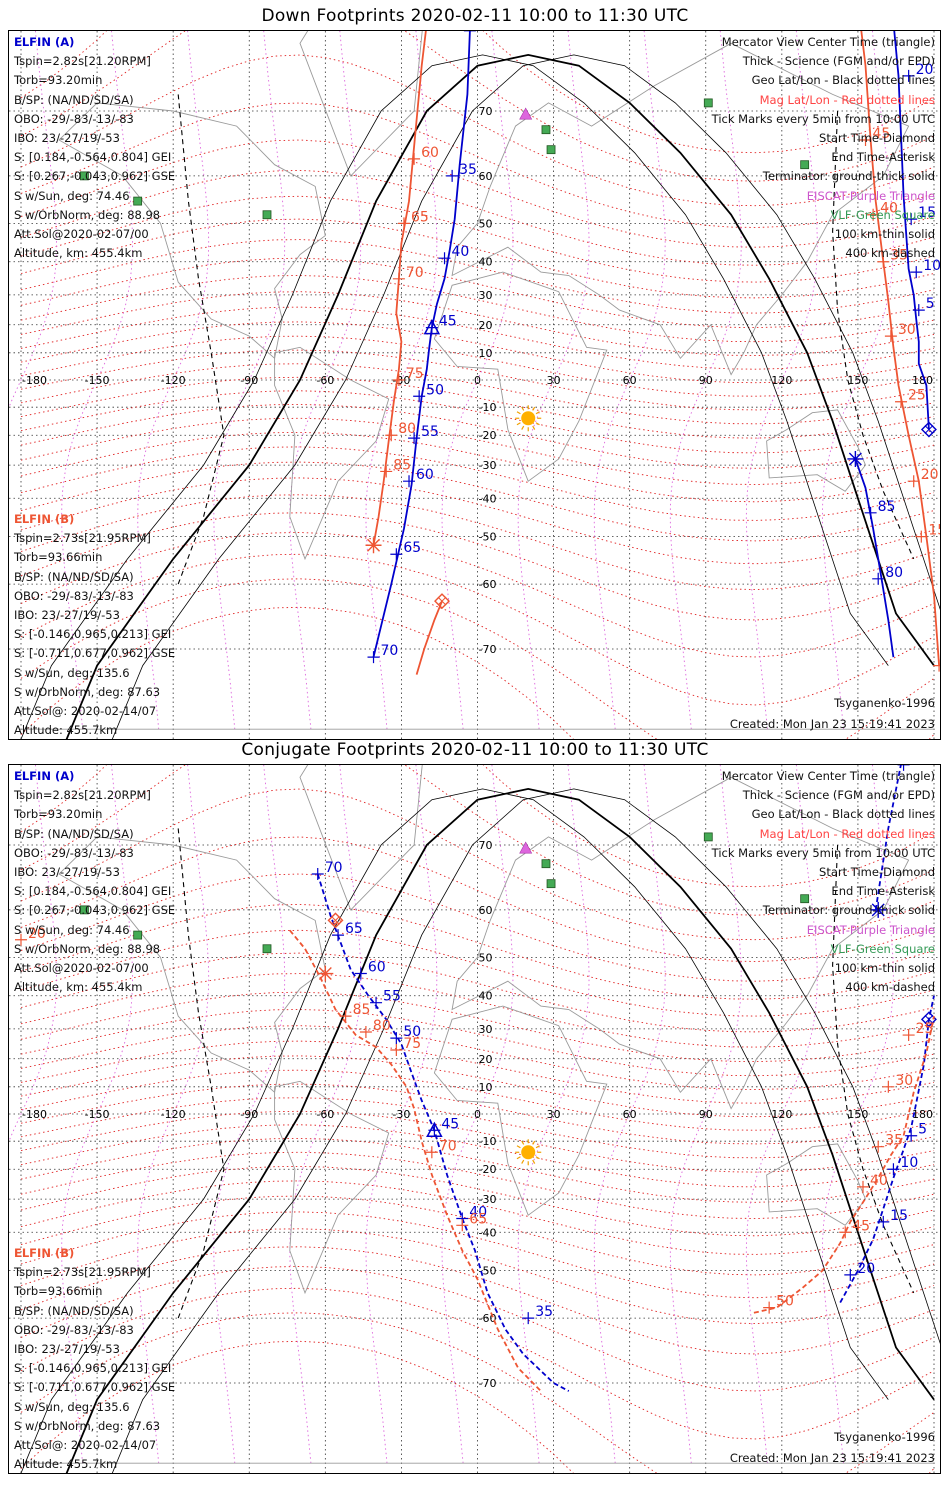  I want to click on legend-line: EISCAT-Purple Triangle, so click(870, 929).